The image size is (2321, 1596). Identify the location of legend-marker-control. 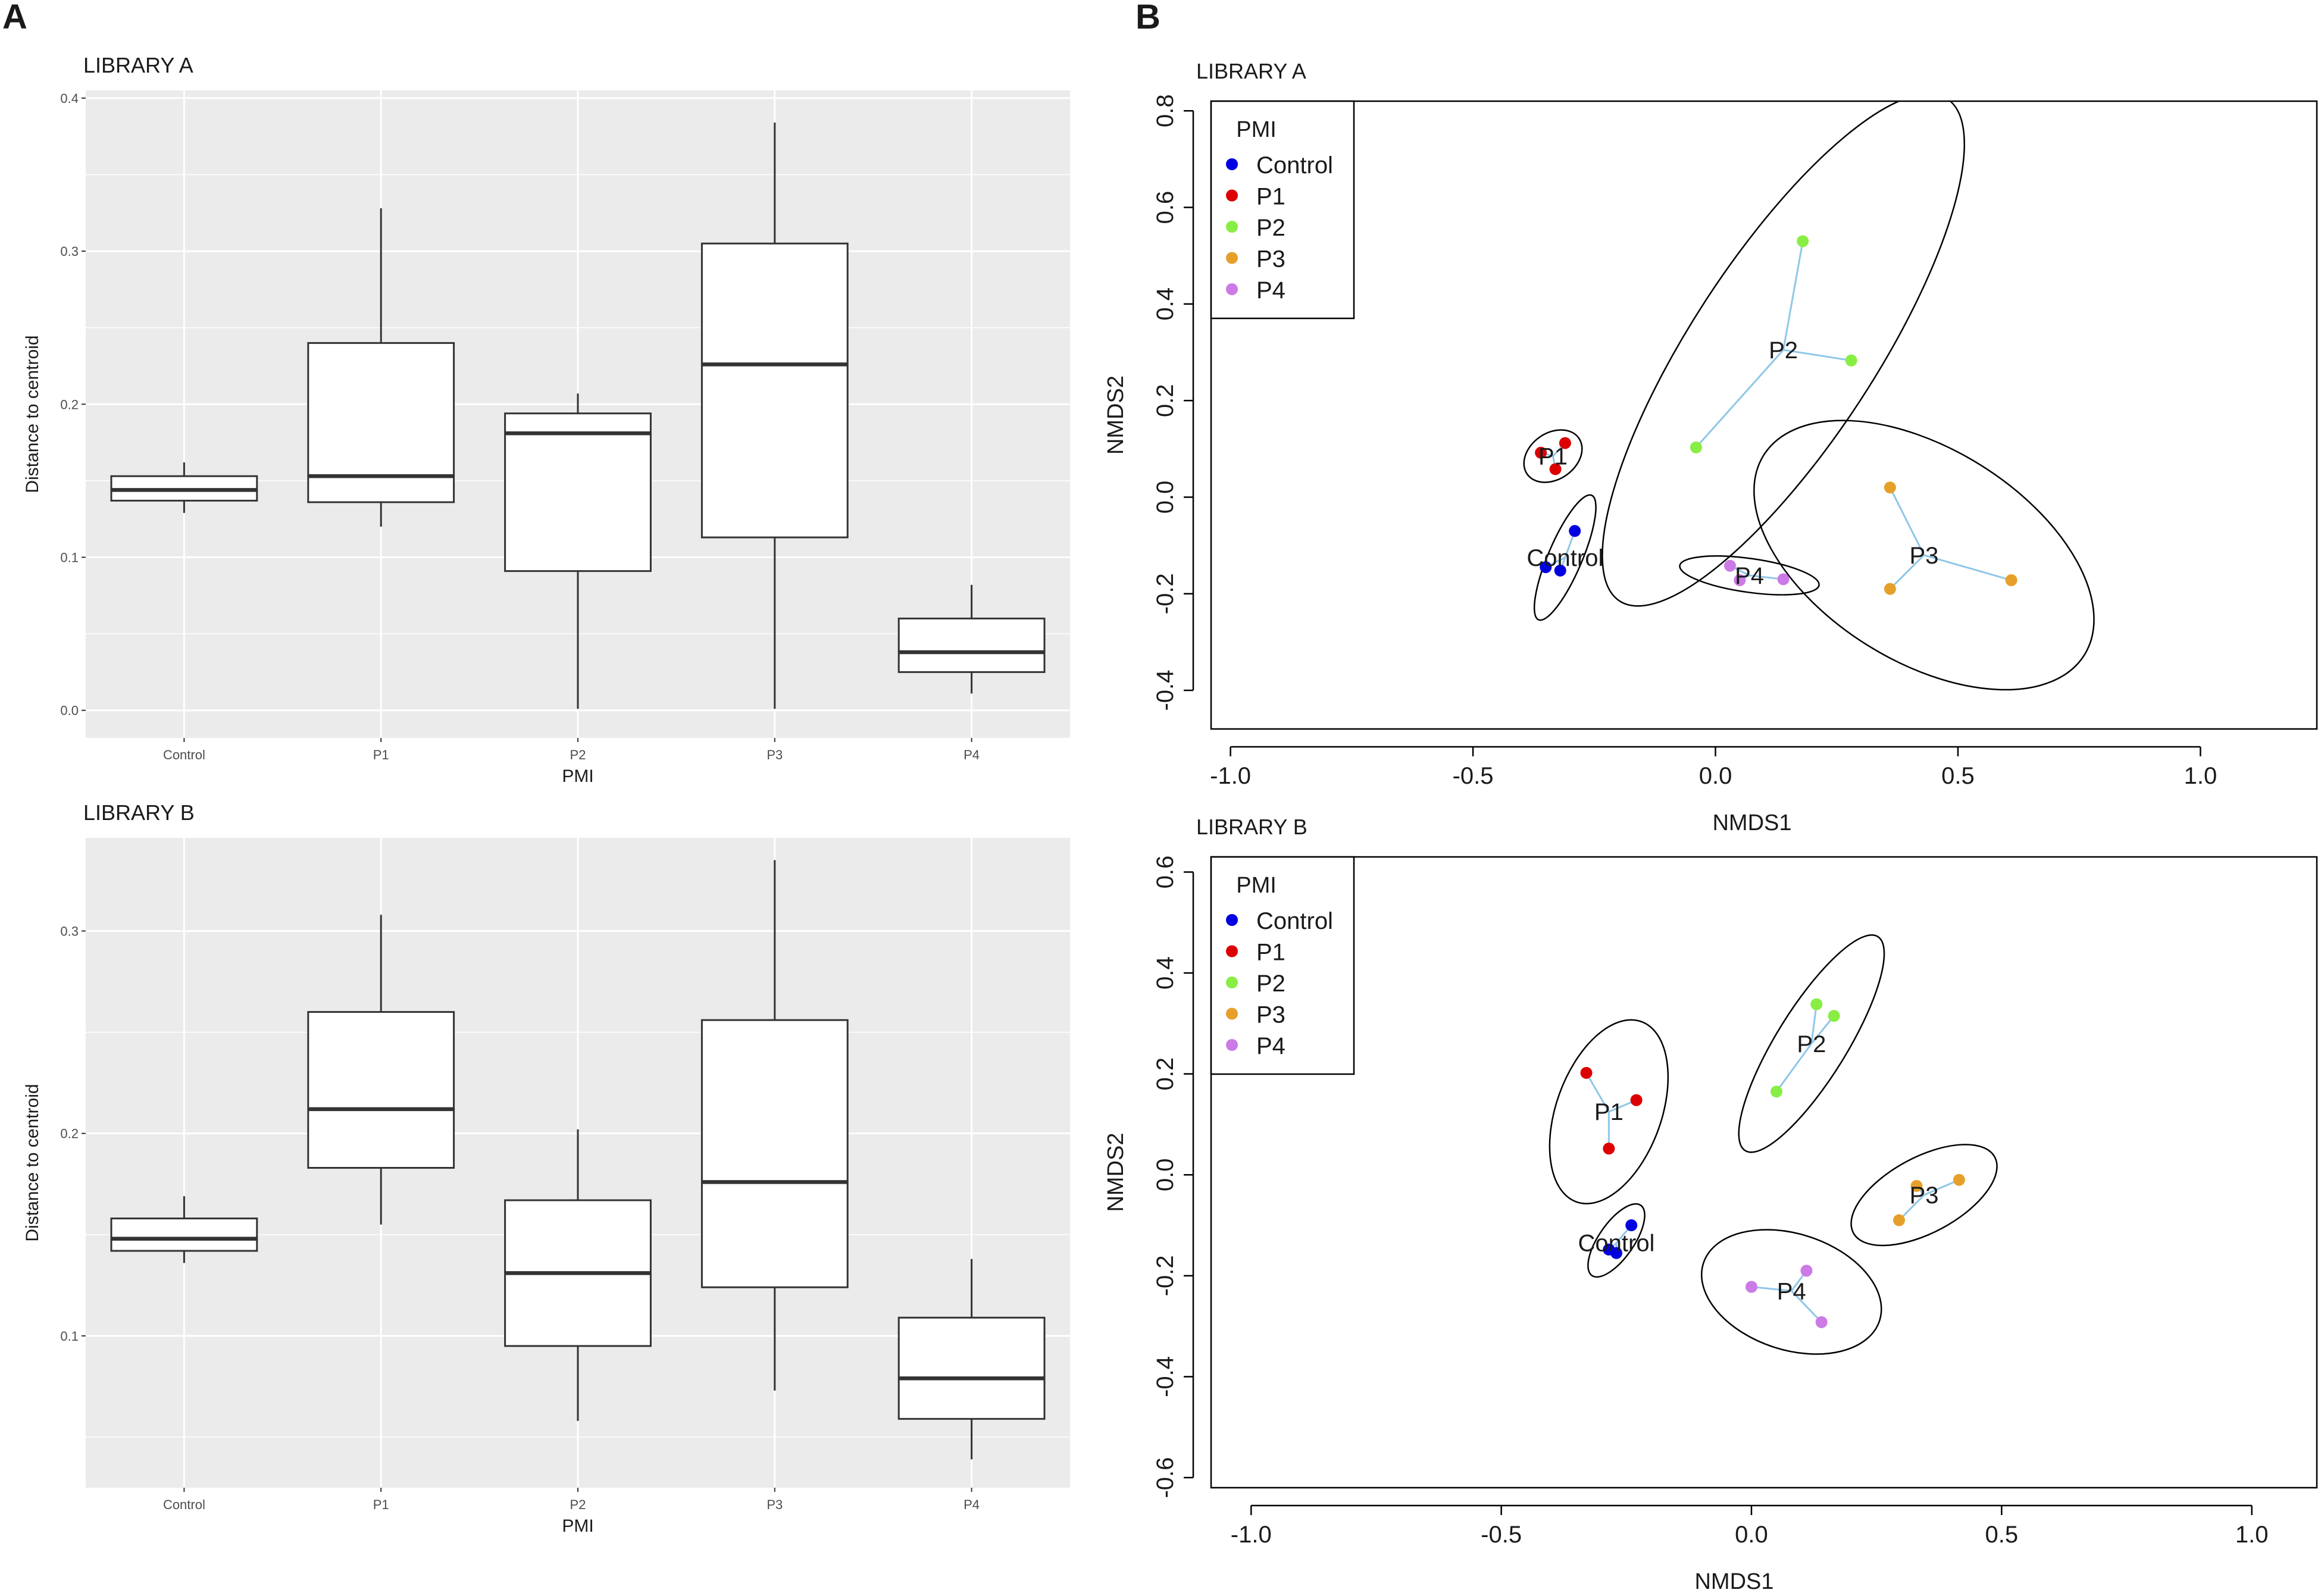
(1232, 920).